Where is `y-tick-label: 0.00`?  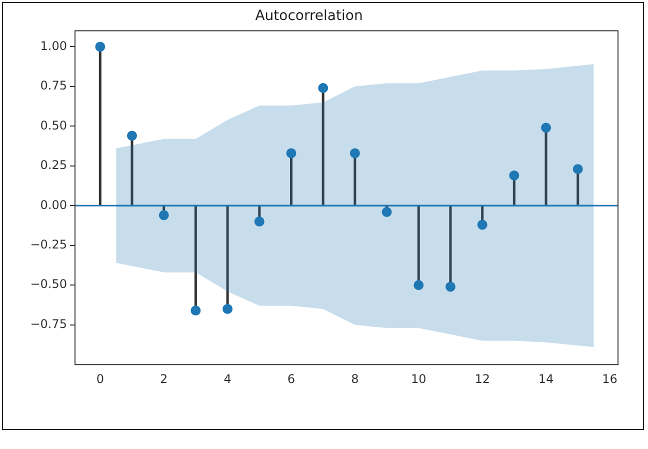 y-tick-label: 0.00 is located at coordinates (53, 205).